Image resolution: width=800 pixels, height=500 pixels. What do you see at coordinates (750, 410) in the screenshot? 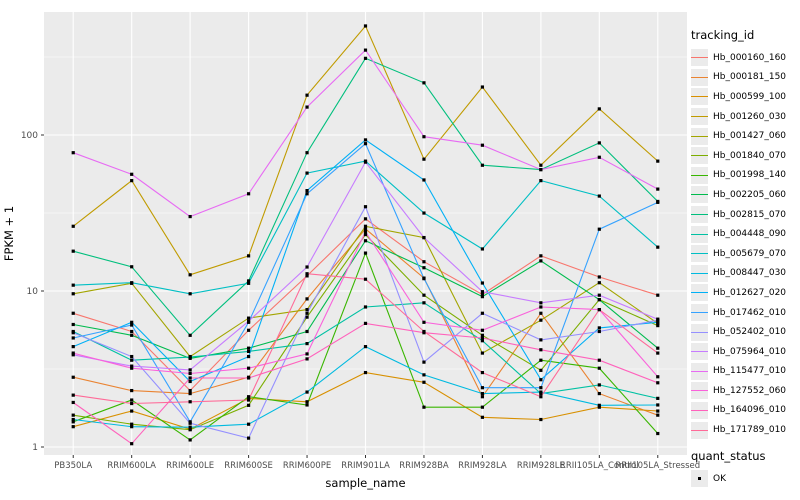
I see `legend-label: Hb_164096_010` at bounding box center [750, 410].